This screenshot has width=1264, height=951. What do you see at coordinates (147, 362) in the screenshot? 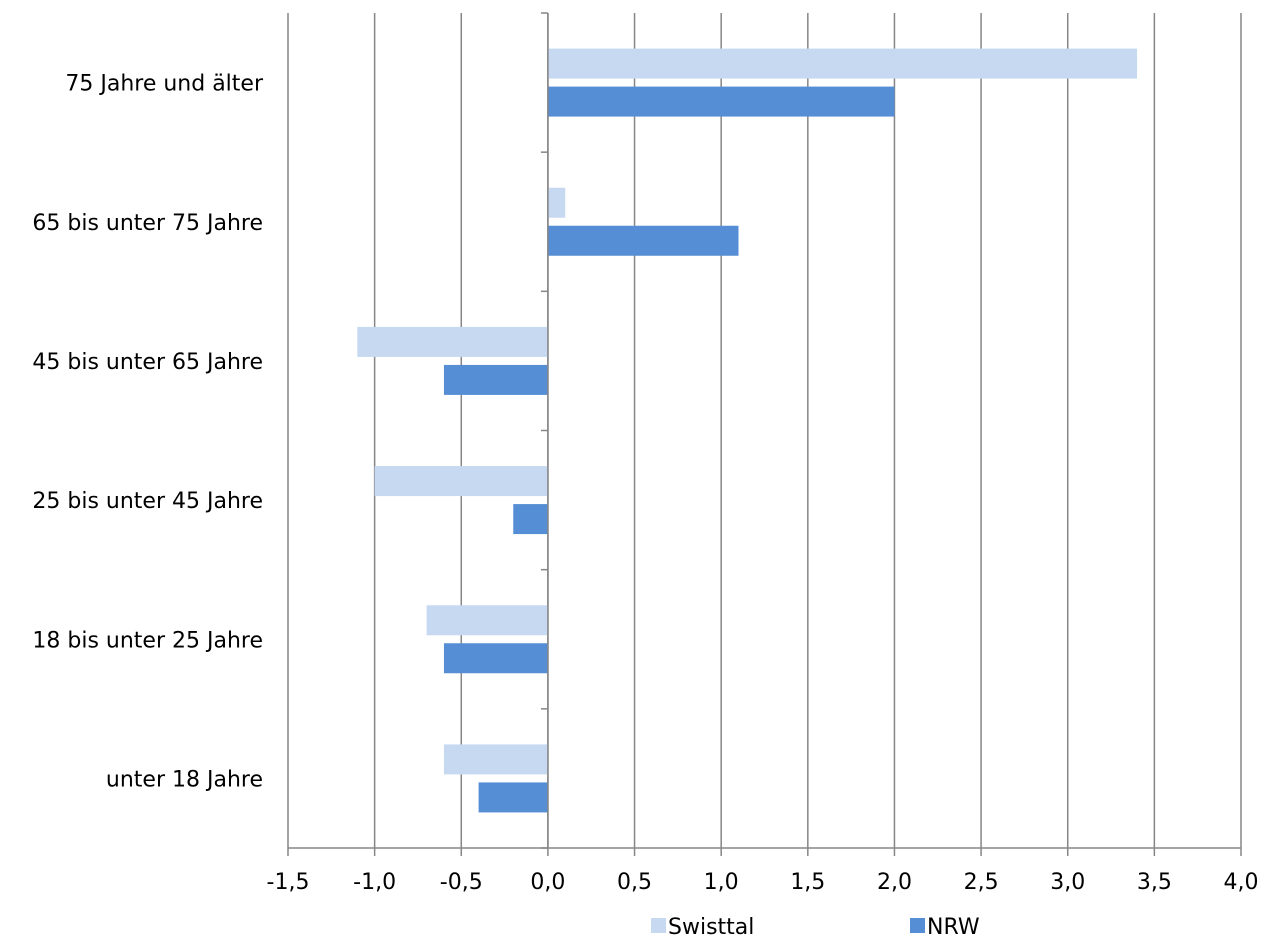
I see `category-label: 45 bis unter 65 Jahre` at bounding box center [147, 362].